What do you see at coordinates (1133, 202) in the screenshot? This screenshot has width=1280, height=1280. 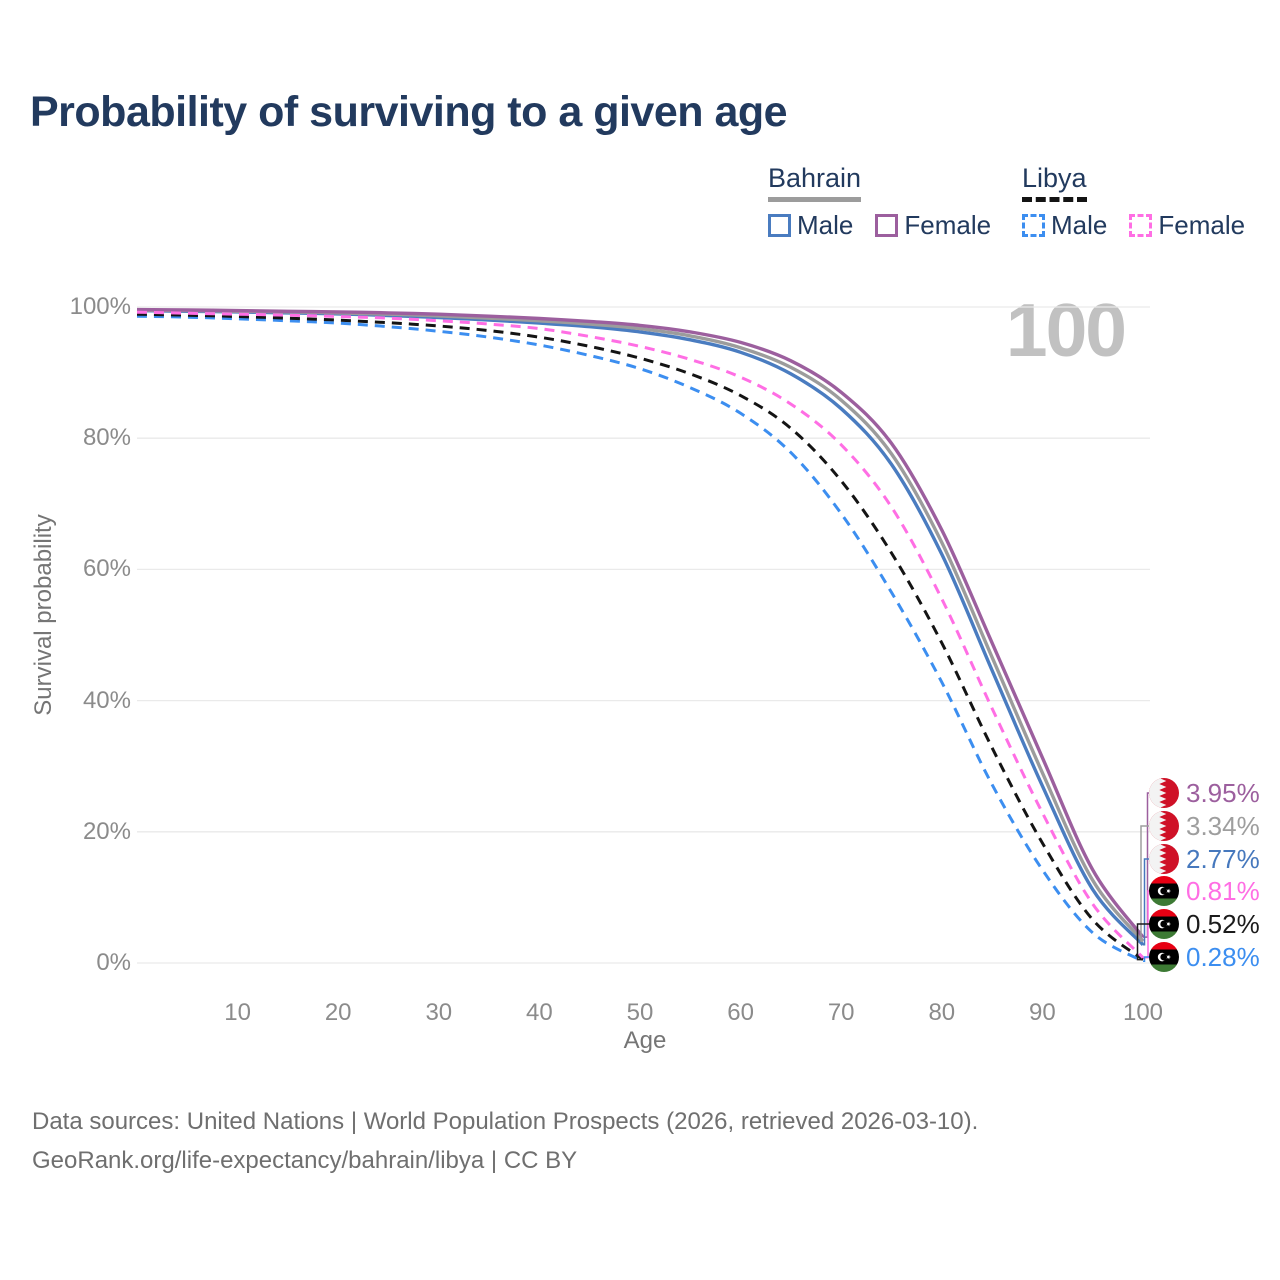 I see `legend-group-libya: Libya Male Female` at bounding box center [1133, 202].